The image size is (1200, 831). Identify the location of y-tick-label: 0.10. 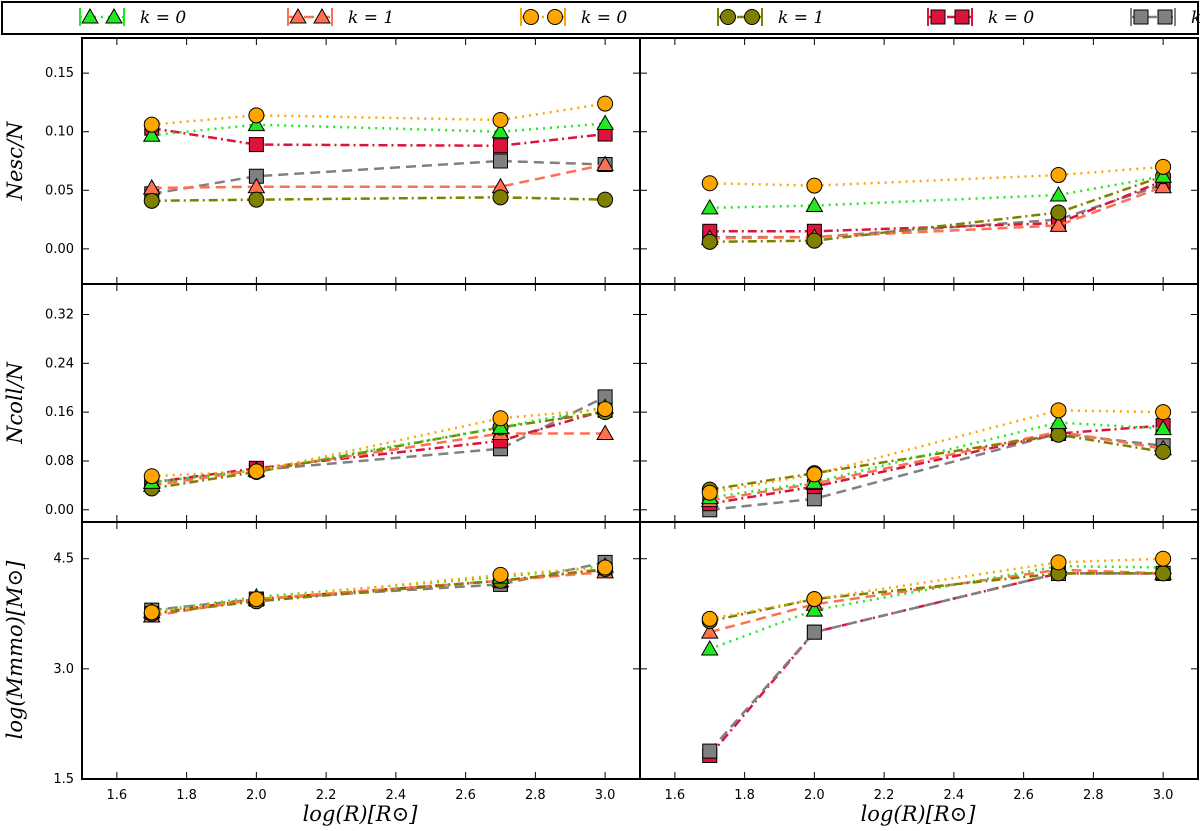
(59, 132).